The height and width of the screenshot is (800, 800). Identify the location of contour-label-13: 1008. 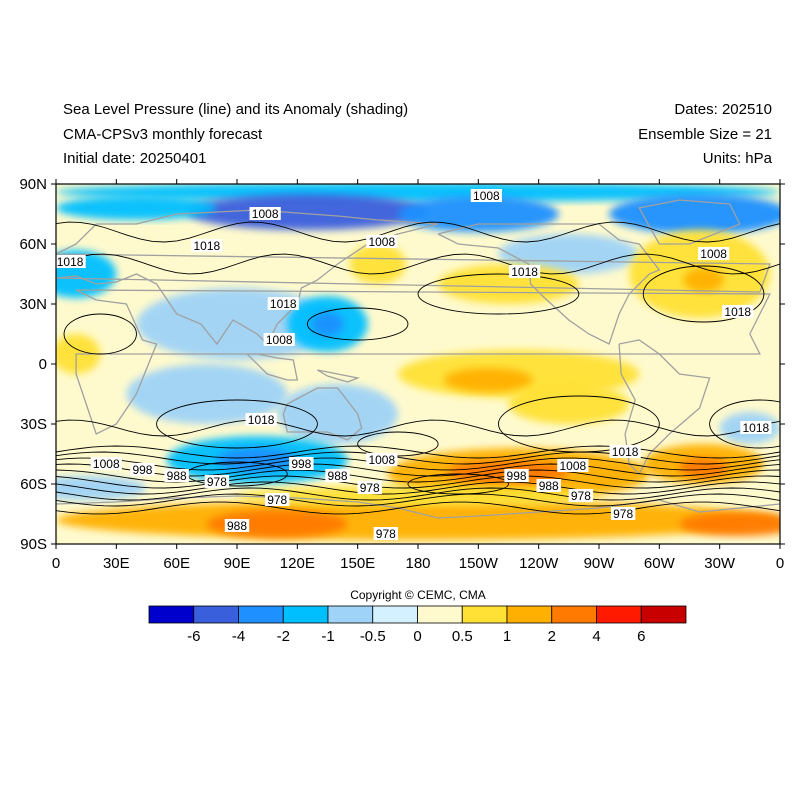
(106, 464).